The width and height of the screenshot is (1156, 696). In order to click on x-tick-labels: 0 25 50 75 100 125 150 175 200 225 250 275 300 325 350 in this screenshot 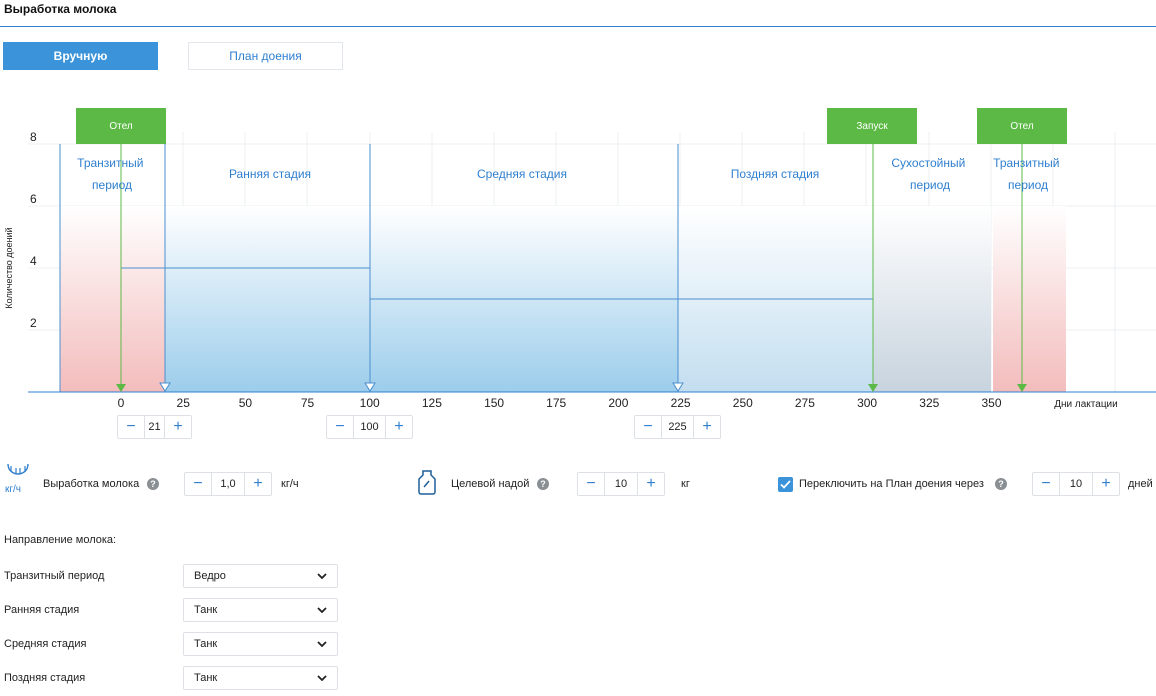, I will do `click(560, 403)`.